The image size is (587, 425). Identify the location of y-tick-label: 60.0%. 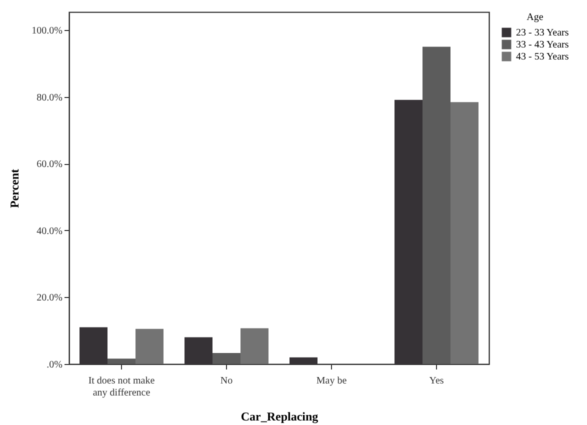
(49, 164).